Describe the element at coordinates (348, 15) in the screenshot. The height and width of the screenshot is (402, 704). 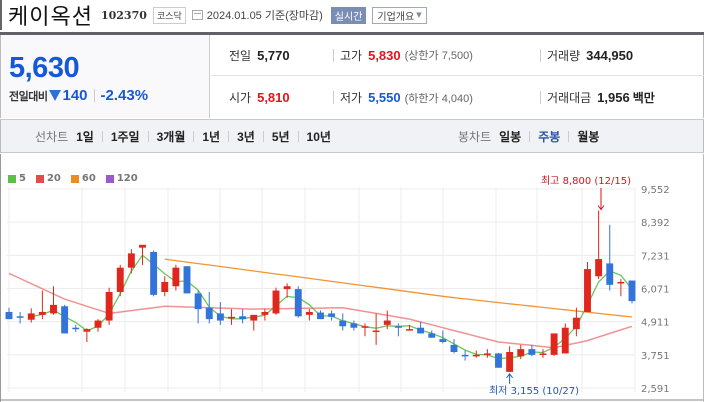
I see `realtime-button: 실시간` at that location.